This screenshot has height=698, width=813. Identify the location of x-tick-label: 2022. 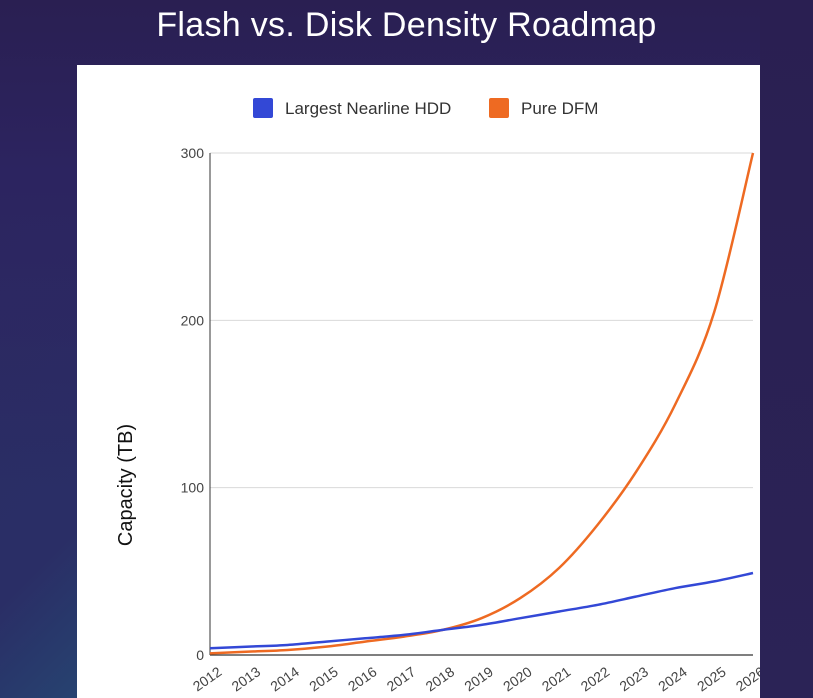
(595, 678).